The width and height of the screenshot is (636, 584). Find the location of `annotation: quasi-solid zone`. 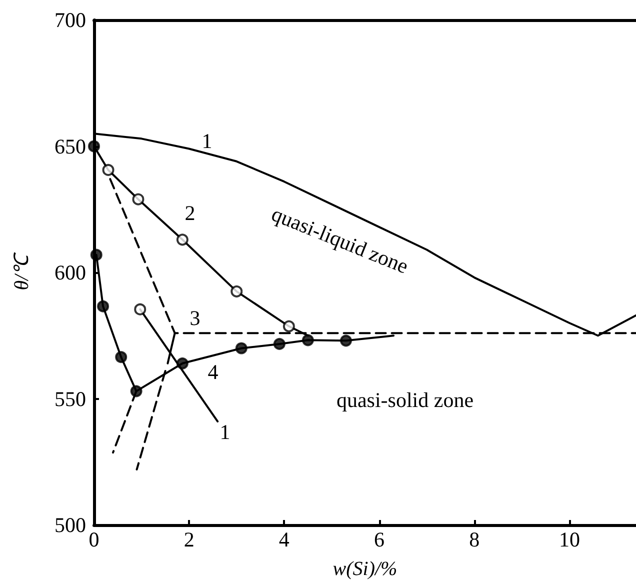

annotation: quasi-solid zone is located at coordinates (405, 400).